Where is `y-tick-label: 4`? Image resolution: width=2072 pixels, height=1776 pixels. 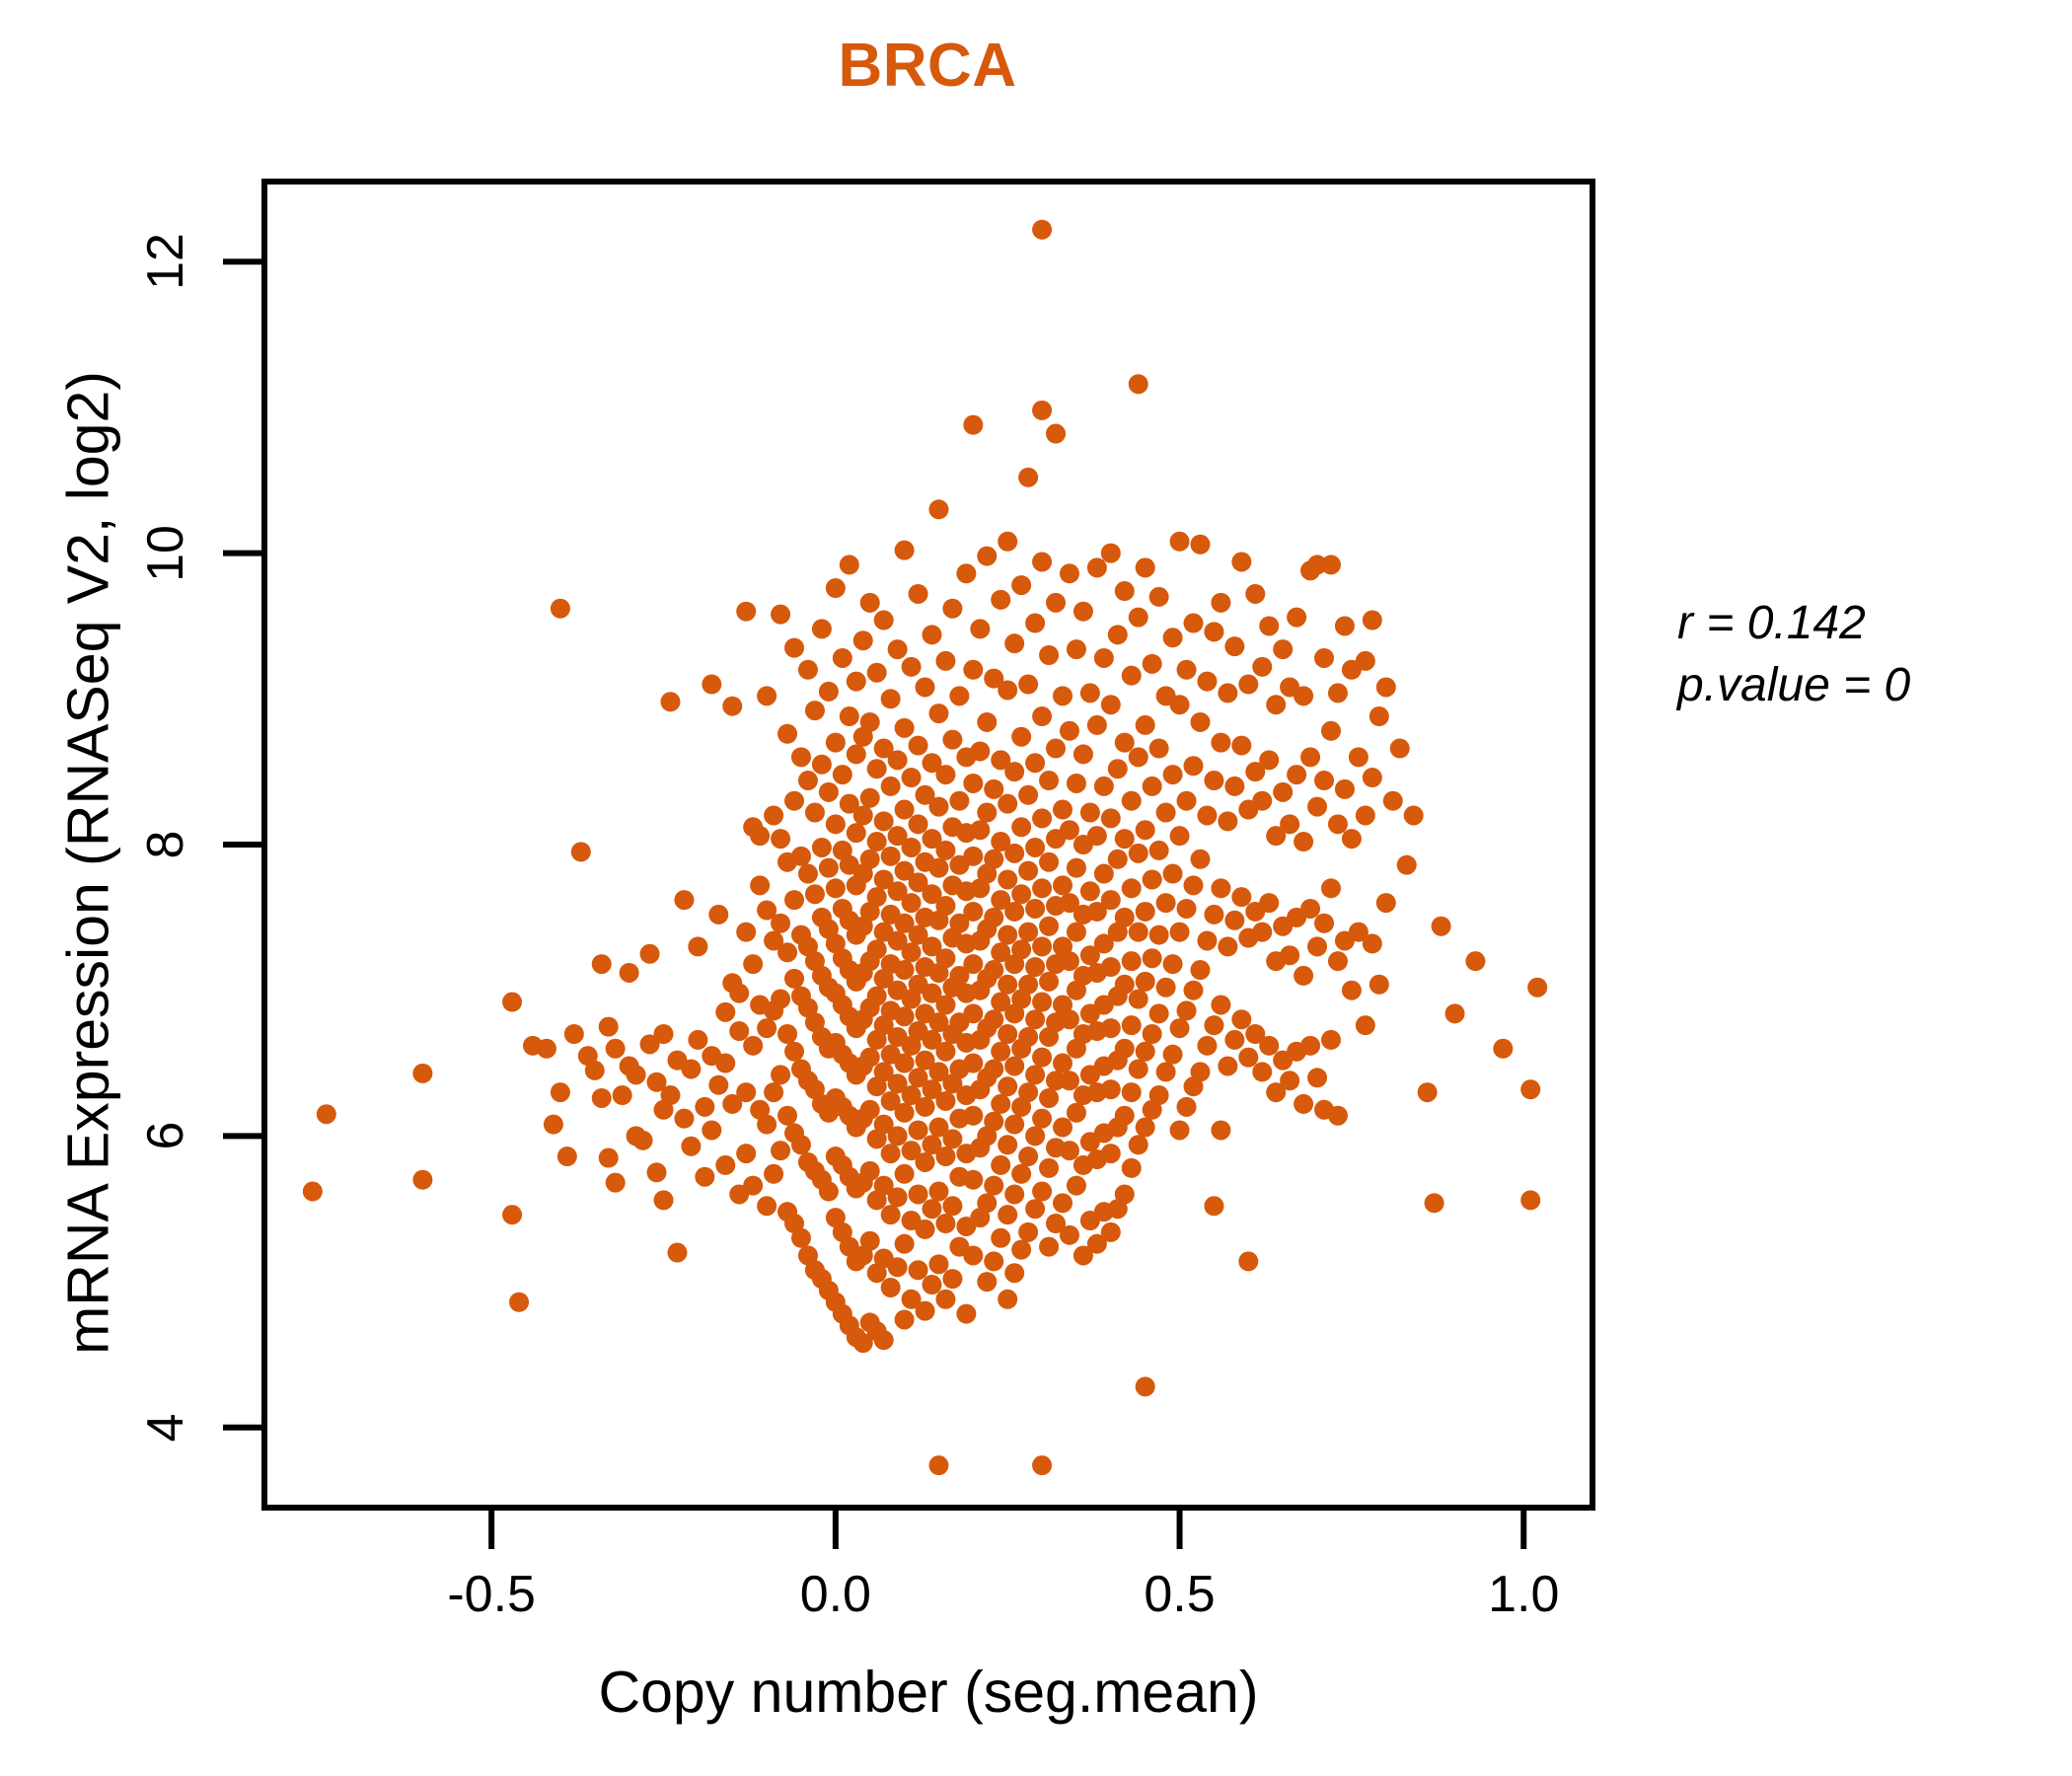 y-tick-label: 4 is located at coordinates (166, 1428).